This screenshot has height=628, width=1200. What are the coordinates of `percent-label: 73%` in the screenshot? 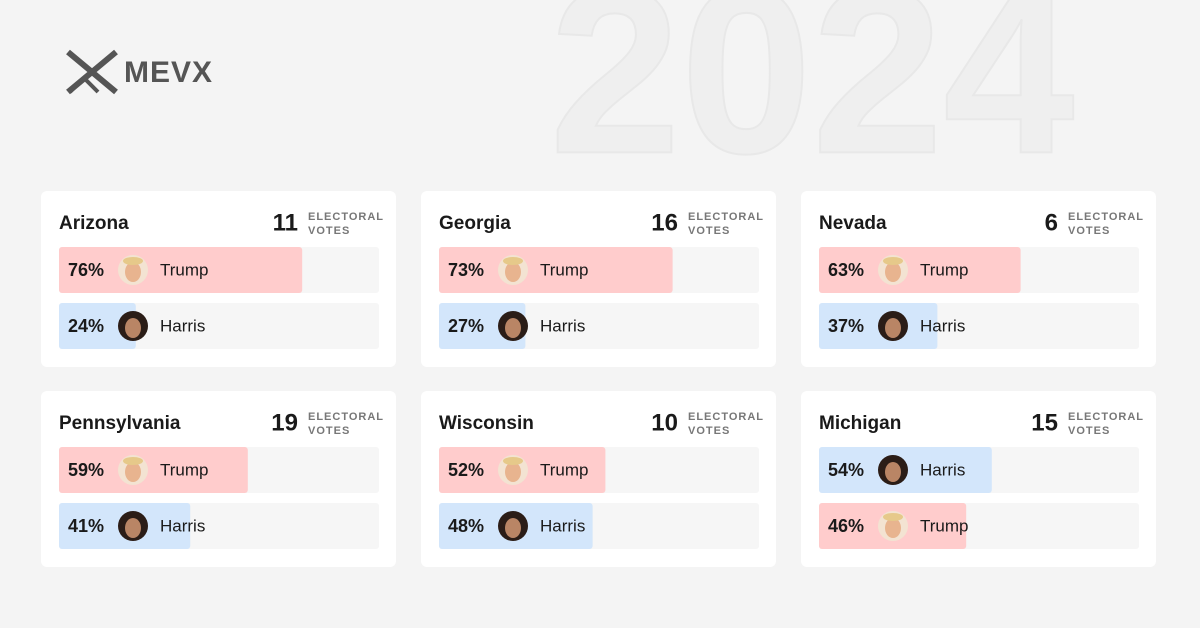 It's located at (466, 270).